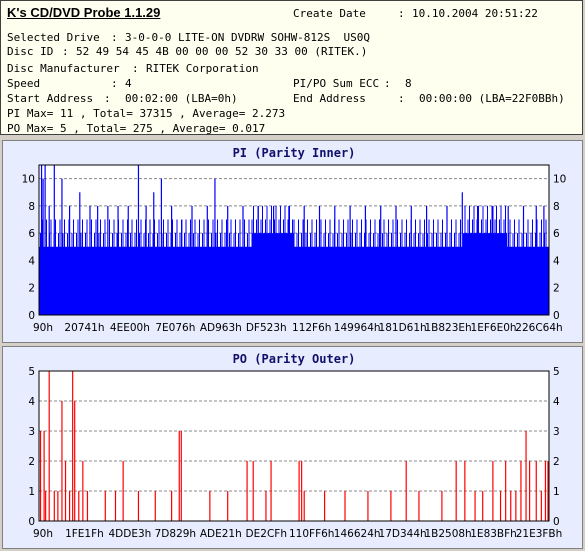 This screenshot has height=551, width=585. I want to click on pi-xtick-label: 20741h, so click(84, 328).